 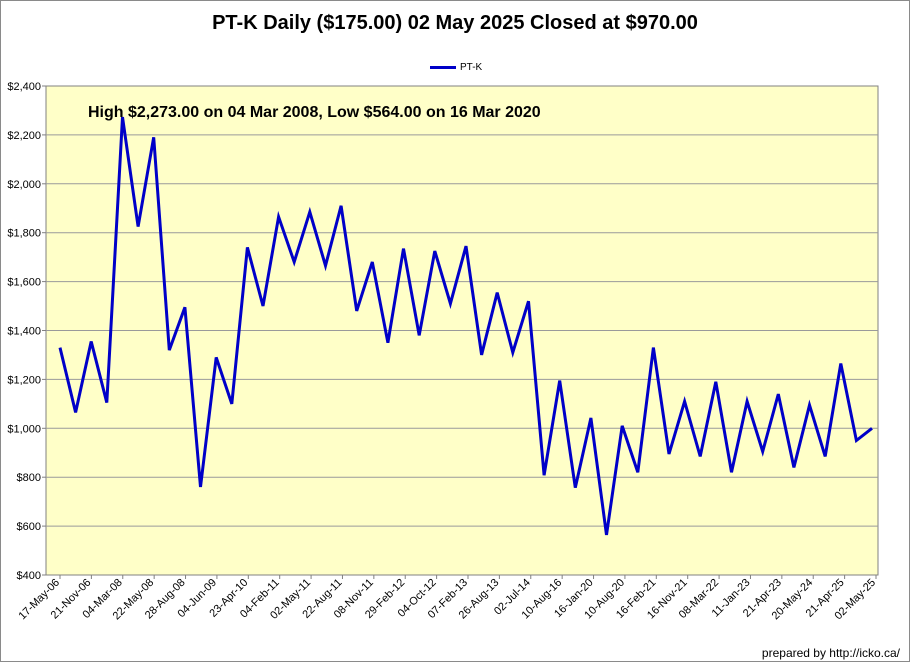 I want to click on y-tick-label: $1,000, so click(x=24, y=429).